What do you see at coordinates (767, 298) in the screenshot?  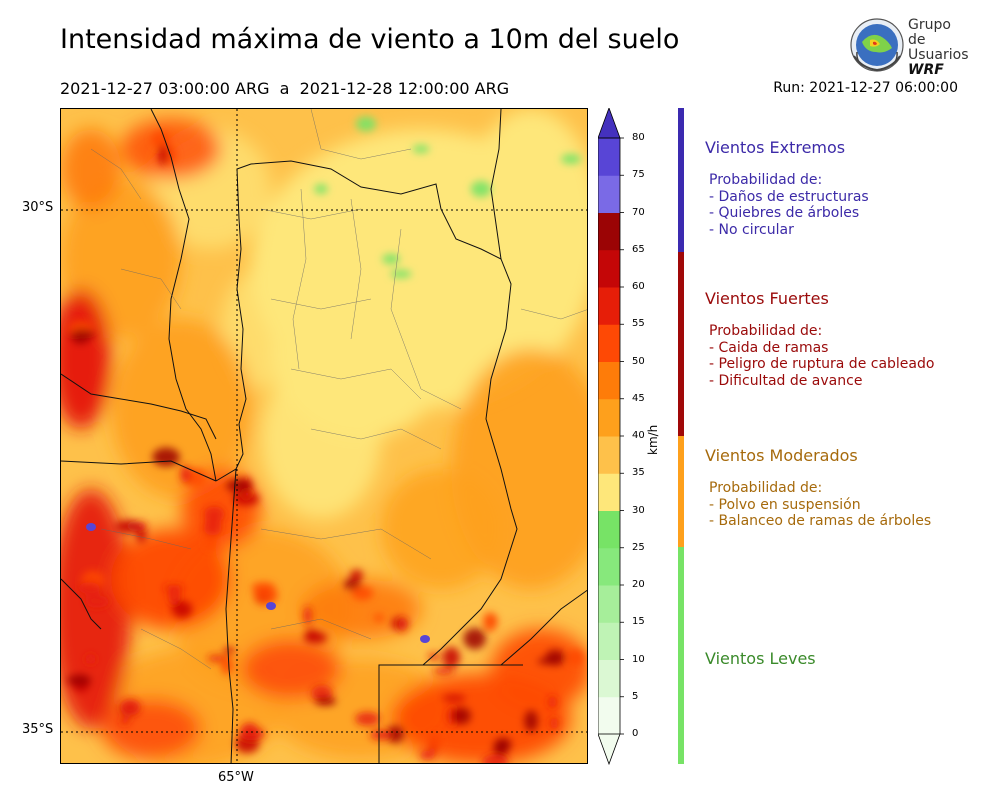 I see `category-title-strong: Vientos Fuertes` at bounding box center [767, 298].